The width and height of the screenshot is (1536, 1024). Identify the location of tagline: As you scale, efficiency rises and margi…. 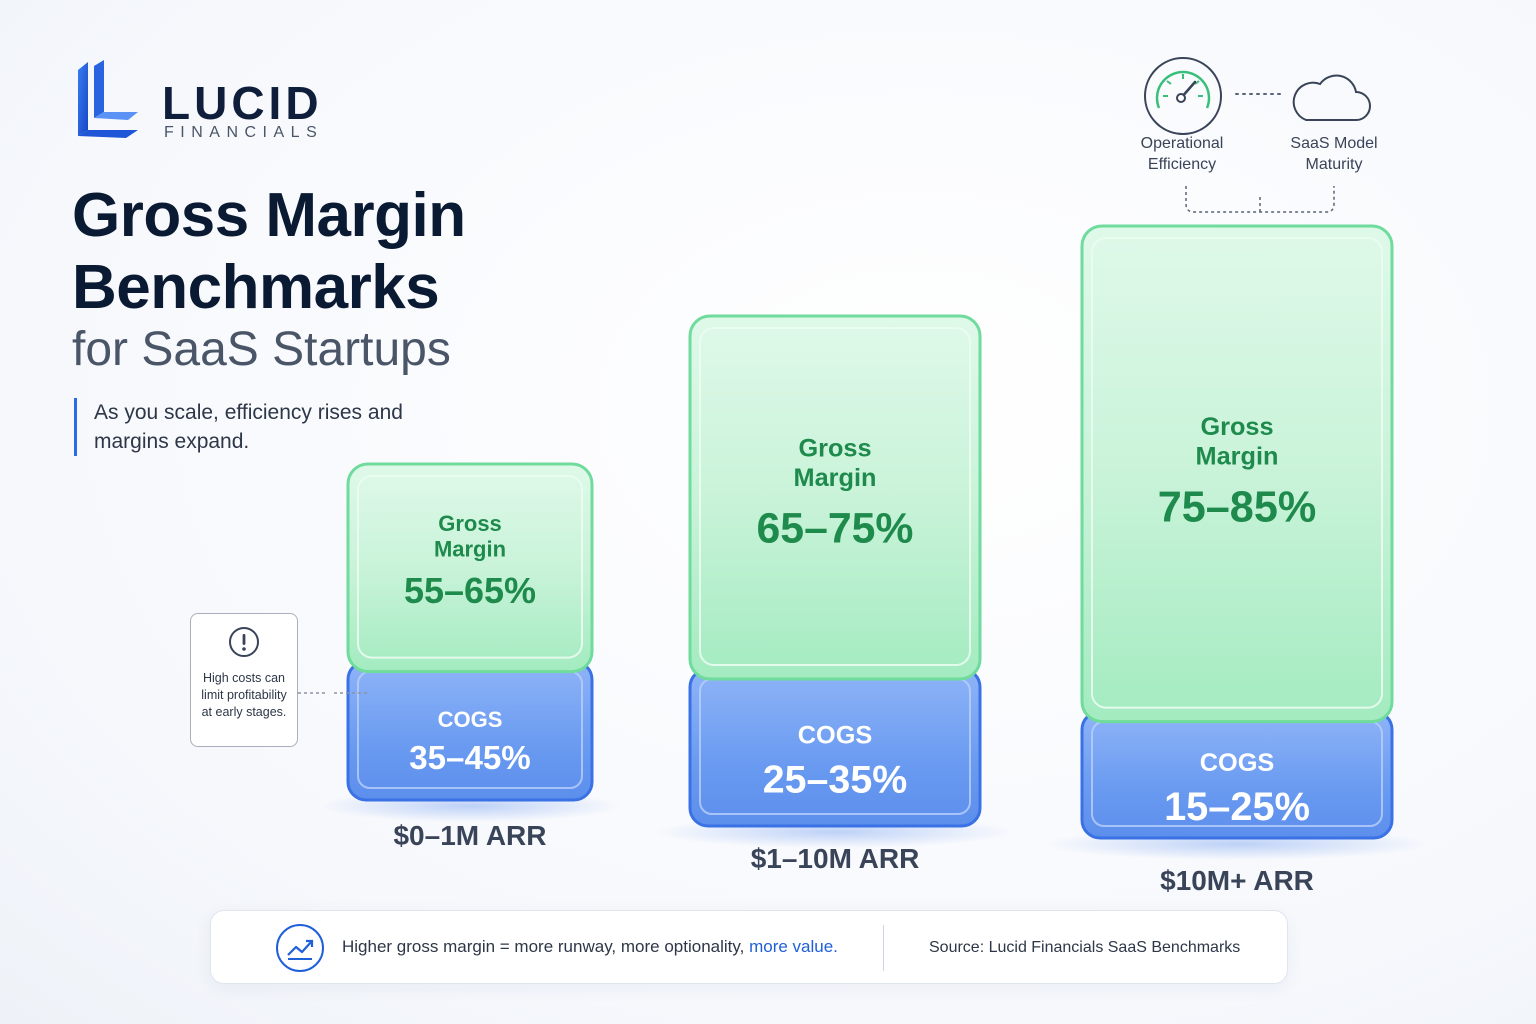
(264, 427).